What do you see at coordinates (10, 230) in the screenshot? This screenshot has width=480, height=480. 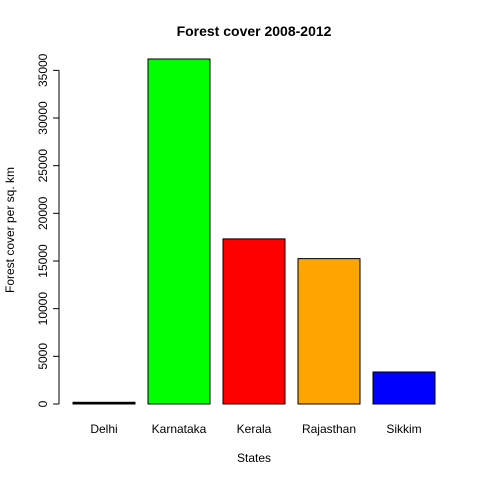 I see `y-axis-label: Forest cover per sq. km` at bounding box center [10, 230].